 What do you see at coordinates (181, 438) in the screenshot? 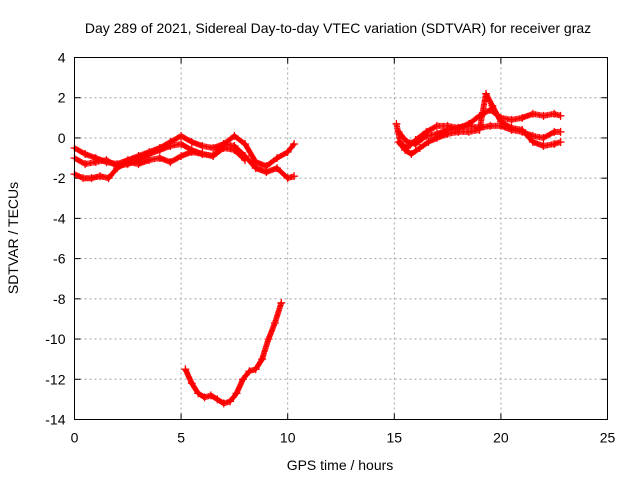
I see `x-tick-label: 5` at bounding box center [181, 438].